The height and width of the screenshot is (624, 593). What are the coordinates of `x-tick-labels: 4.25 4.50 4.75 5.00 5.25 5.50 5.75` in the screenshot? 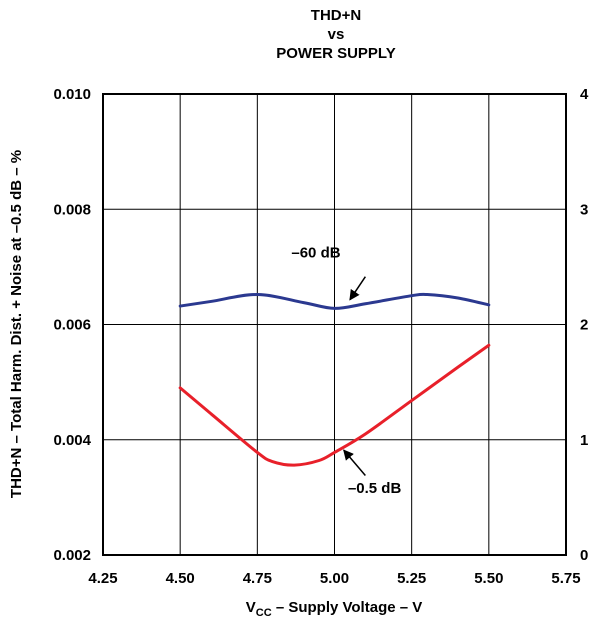 It's located at (334, 578).